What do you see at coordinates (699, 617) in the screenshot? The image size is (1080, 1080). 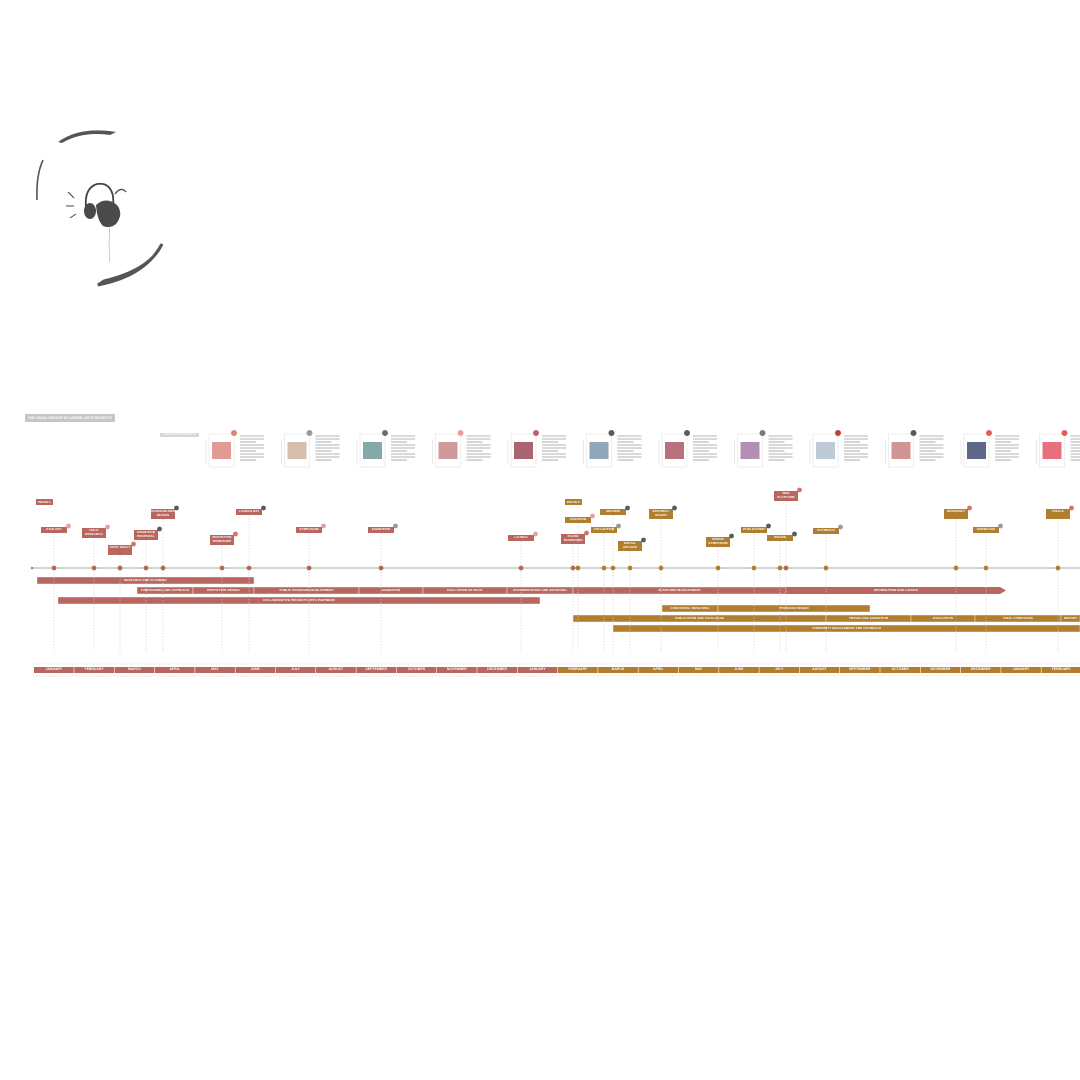 I see `bar-label: PUBLICATION AND CATALOGUE` at bounding box center [699, 617].